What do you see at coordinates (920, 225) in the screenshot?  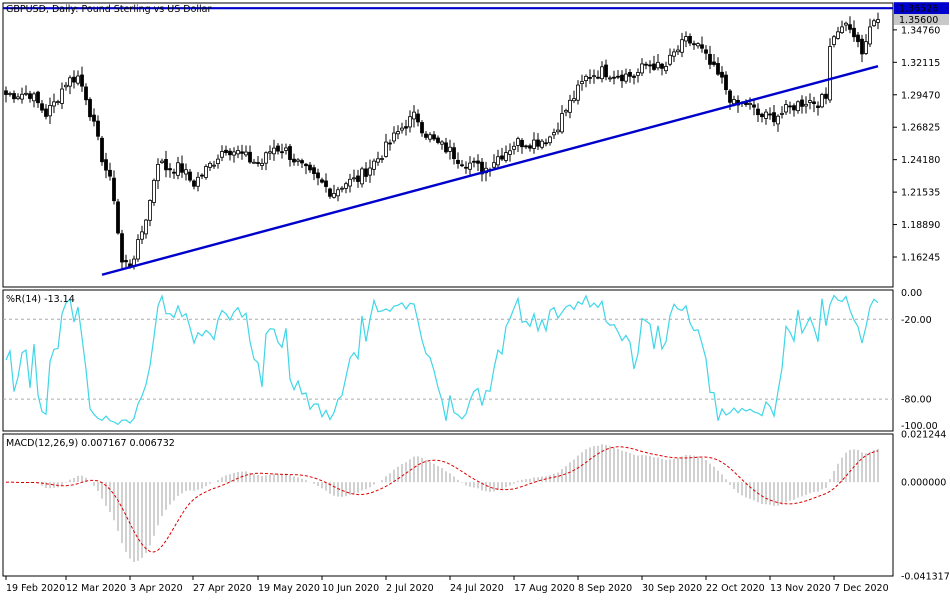 I see `y-tick-label: 1.18890` at bounding box center [920, 225].